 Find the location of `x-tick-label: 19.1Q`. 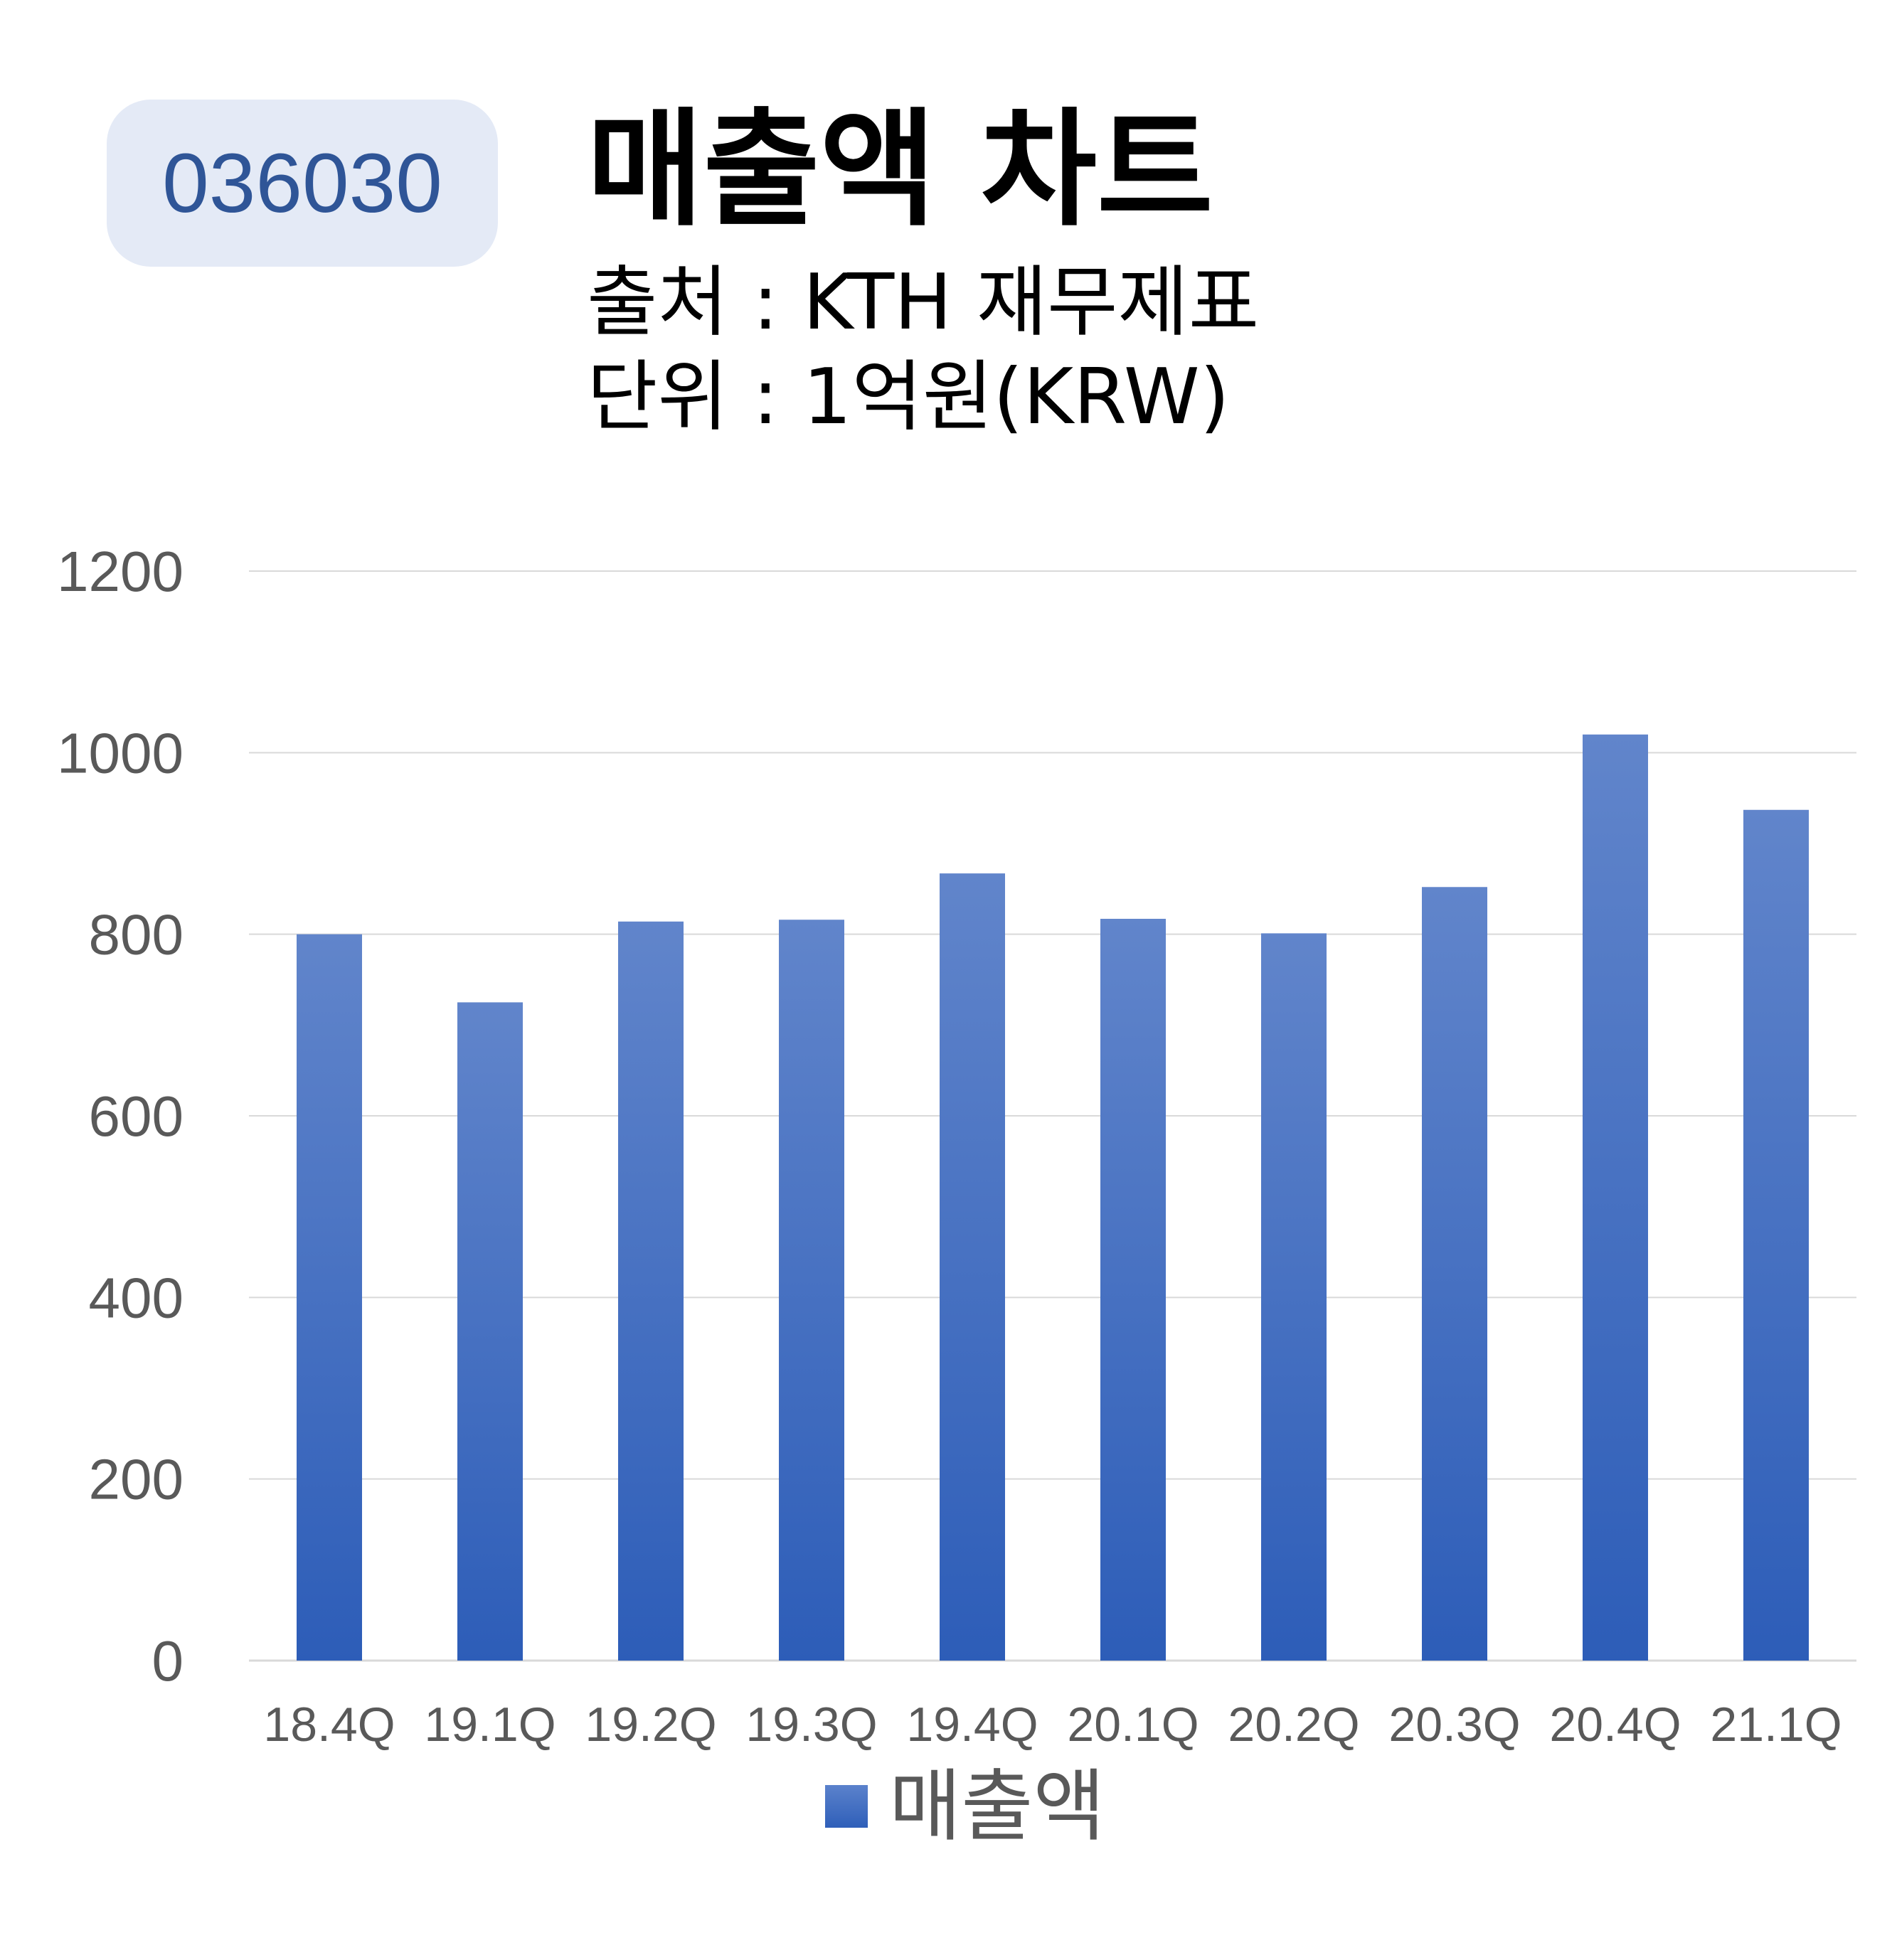

x-tick-label: 19.1Q is located at coordinates (490, 1725).